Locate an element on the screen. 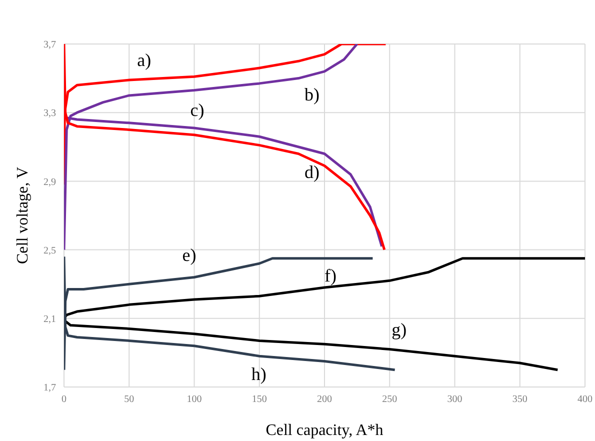 Image resolution: width=595 pixels, height=441 pixels. series-label: a) is located at coordinates (144, 60).